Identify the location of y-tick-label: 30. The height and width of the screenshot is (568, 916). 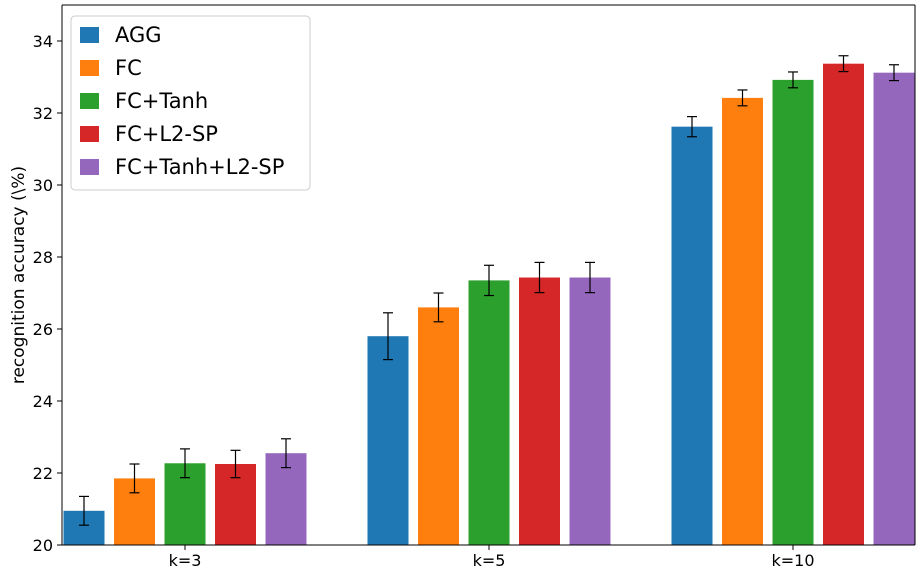
(43, 185).